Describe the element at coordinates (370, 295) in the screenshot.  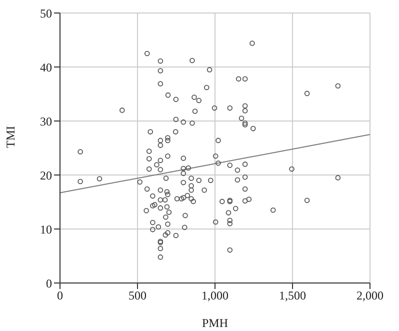
I see `x-tick-label: 2,000` at that location.